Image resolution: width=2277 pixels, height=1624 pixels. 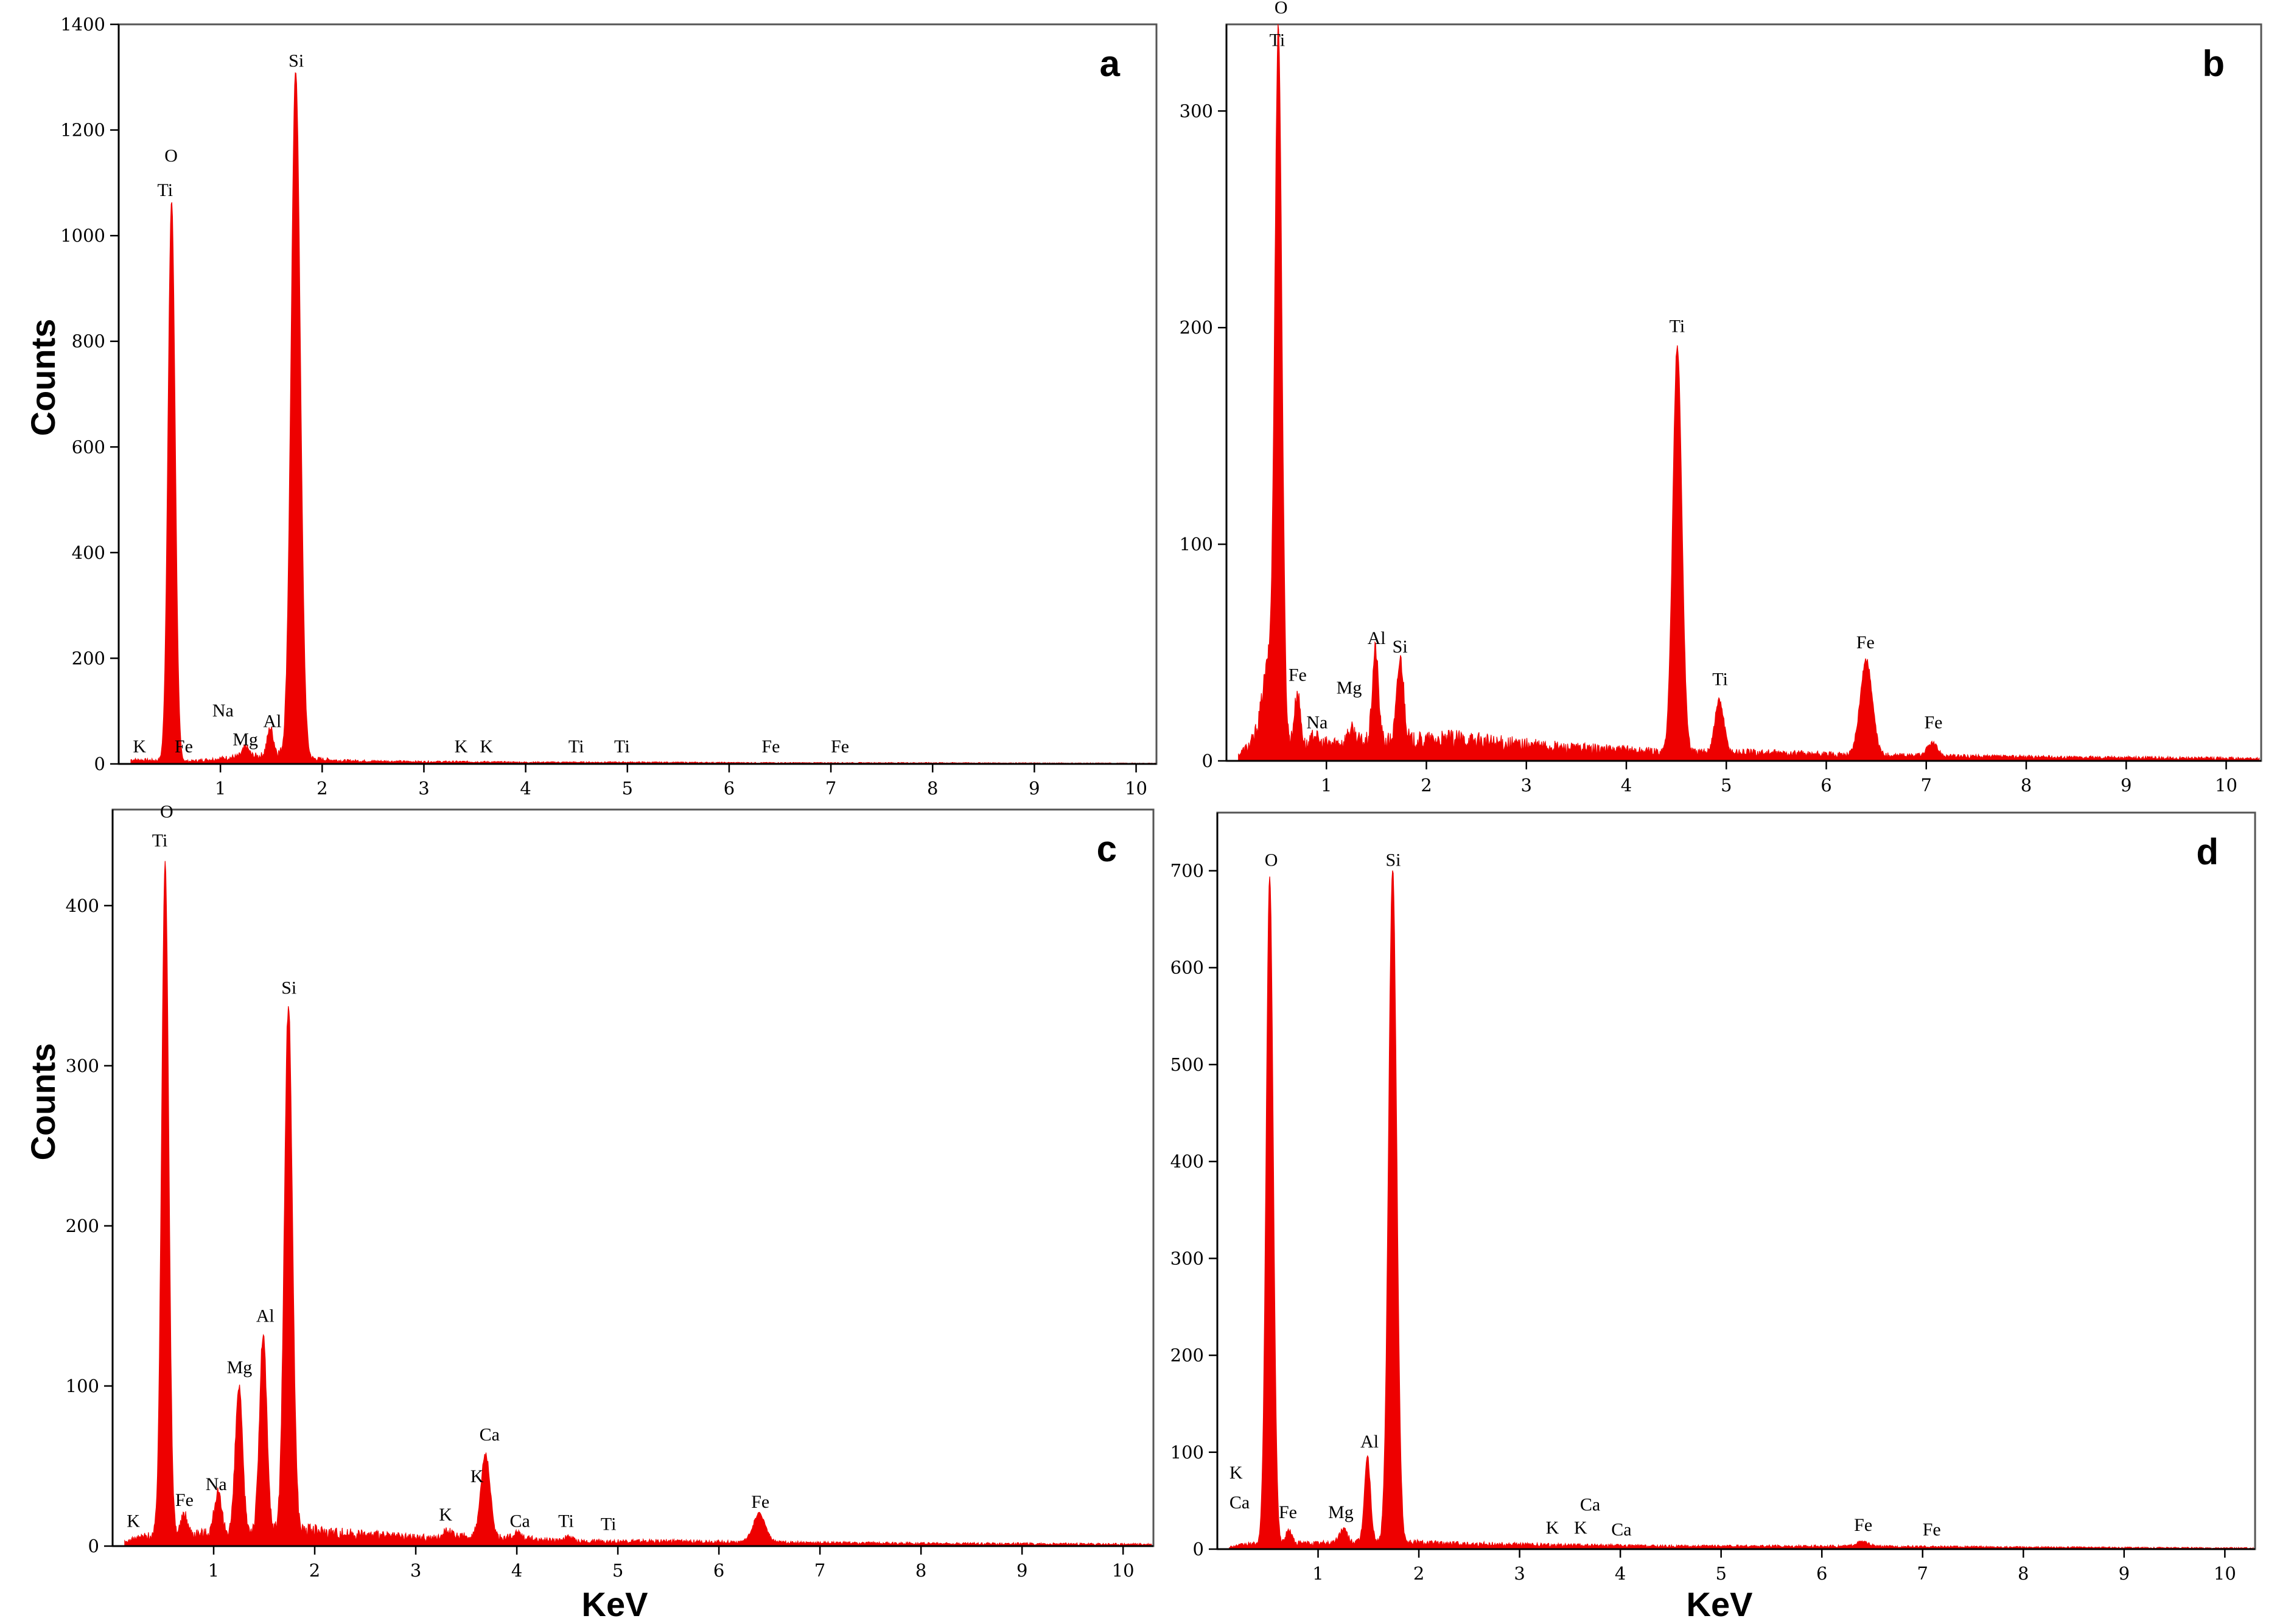 I want to click on x-tick-label: 1, so click(x=1318, y=1573).